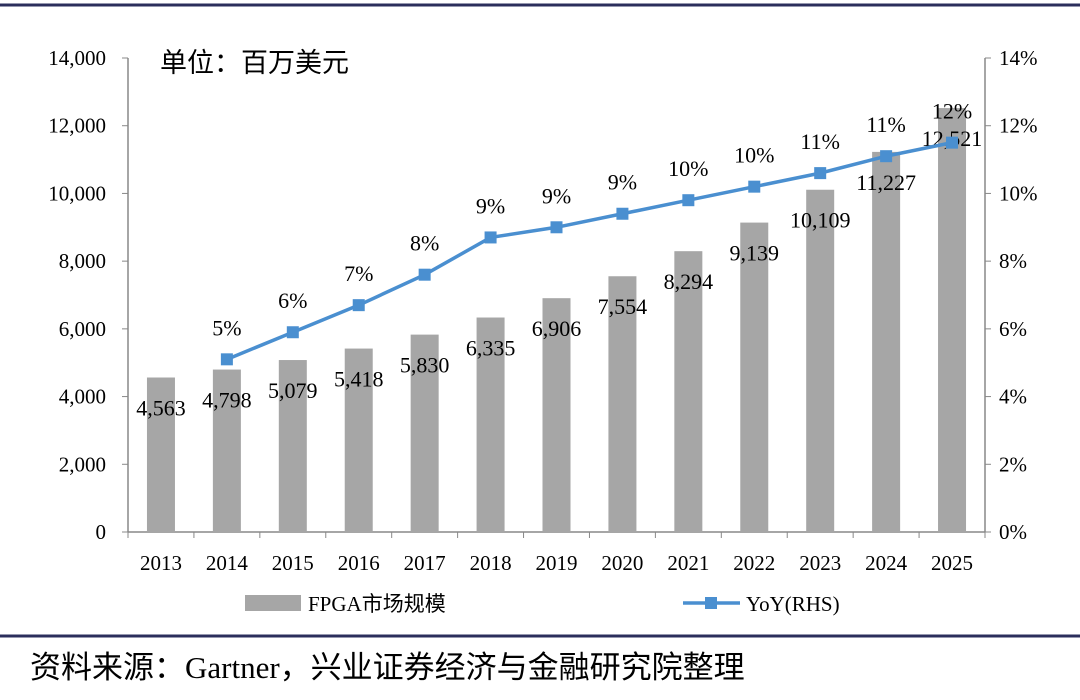 The width and height of the screenshot is (1080, 700). Describe the element at coordinates (101, 532) in the screenshot. I see `left-tick-label: 0` at that location.